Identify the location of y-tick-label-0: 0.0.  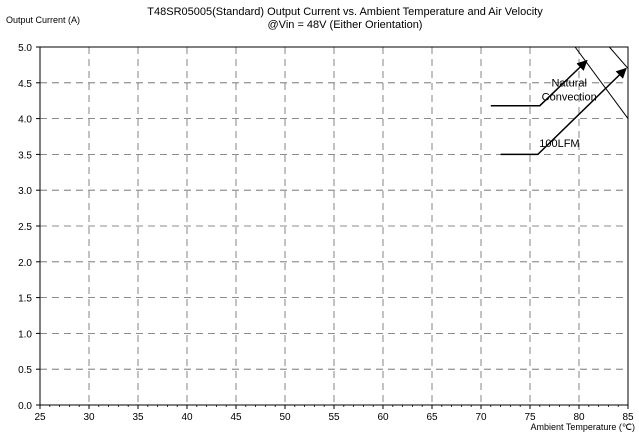
(25, 406).